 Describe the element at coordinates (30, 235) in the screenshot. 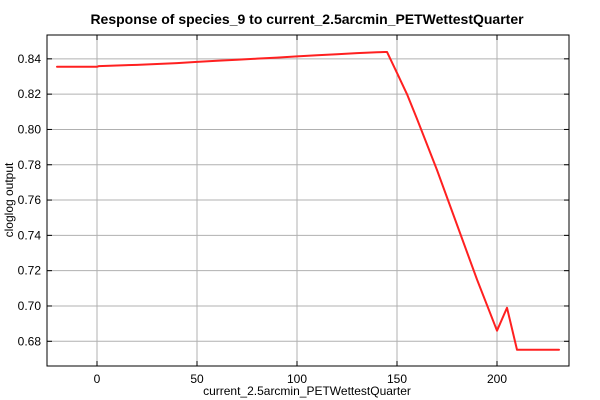

I see `y-tick-label: 0.74` at that location.